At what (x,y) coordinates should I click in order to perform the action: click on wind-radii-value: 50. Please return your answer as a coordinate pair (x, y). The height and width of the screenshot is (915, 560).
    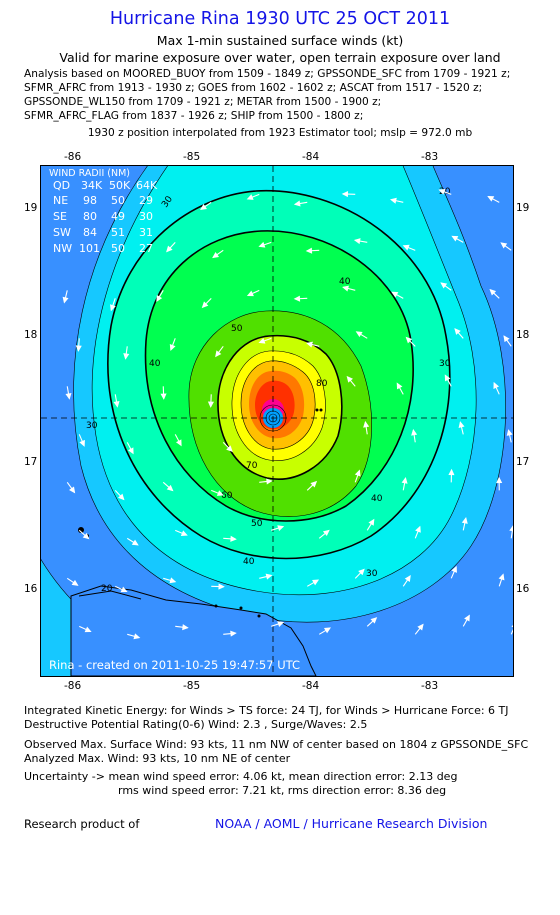
    Looking at the image, I should click on (118, 248).